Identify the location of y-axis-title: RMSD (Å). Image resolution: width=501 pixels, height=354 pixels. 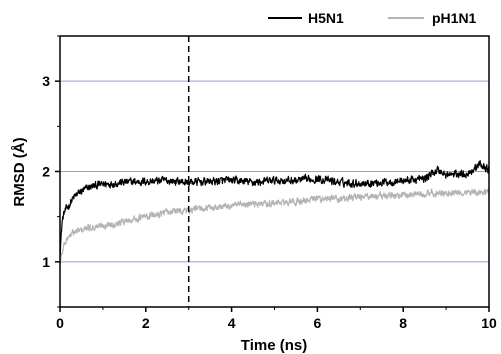
(19, 171).